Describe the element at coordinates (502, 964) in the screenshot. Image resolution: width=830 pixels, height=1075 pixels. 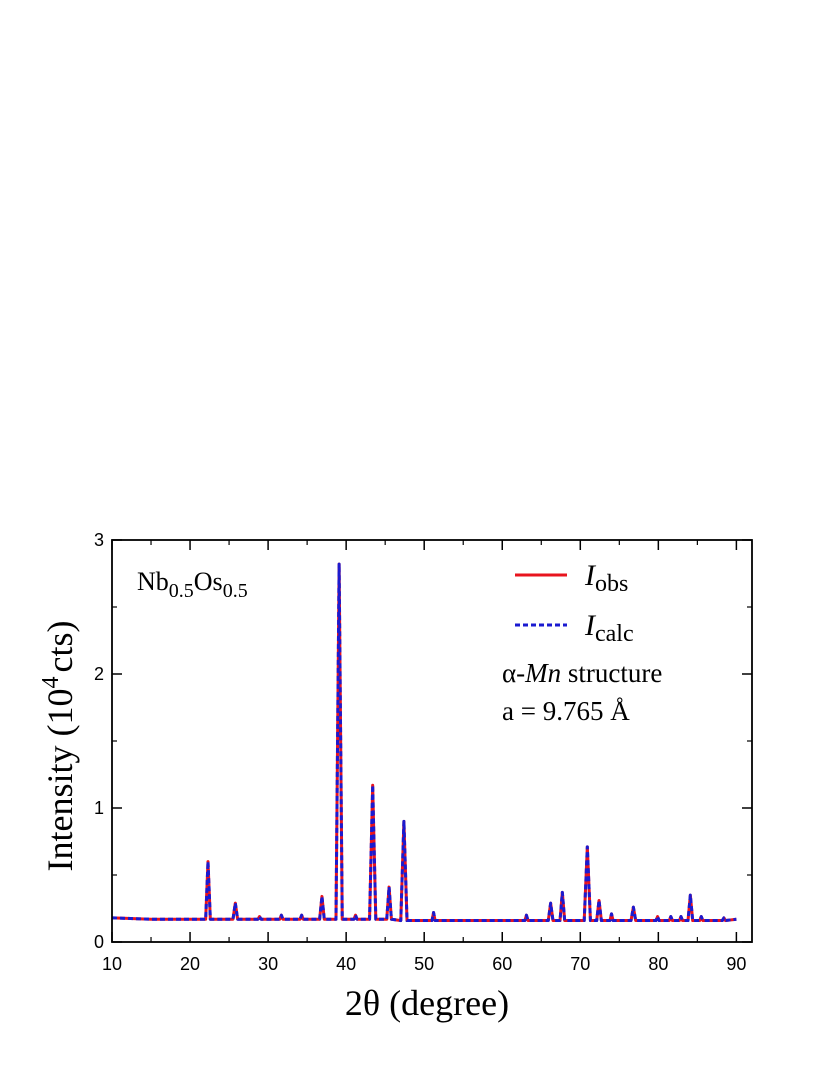
I see `x-tick-label: 60` at that location.